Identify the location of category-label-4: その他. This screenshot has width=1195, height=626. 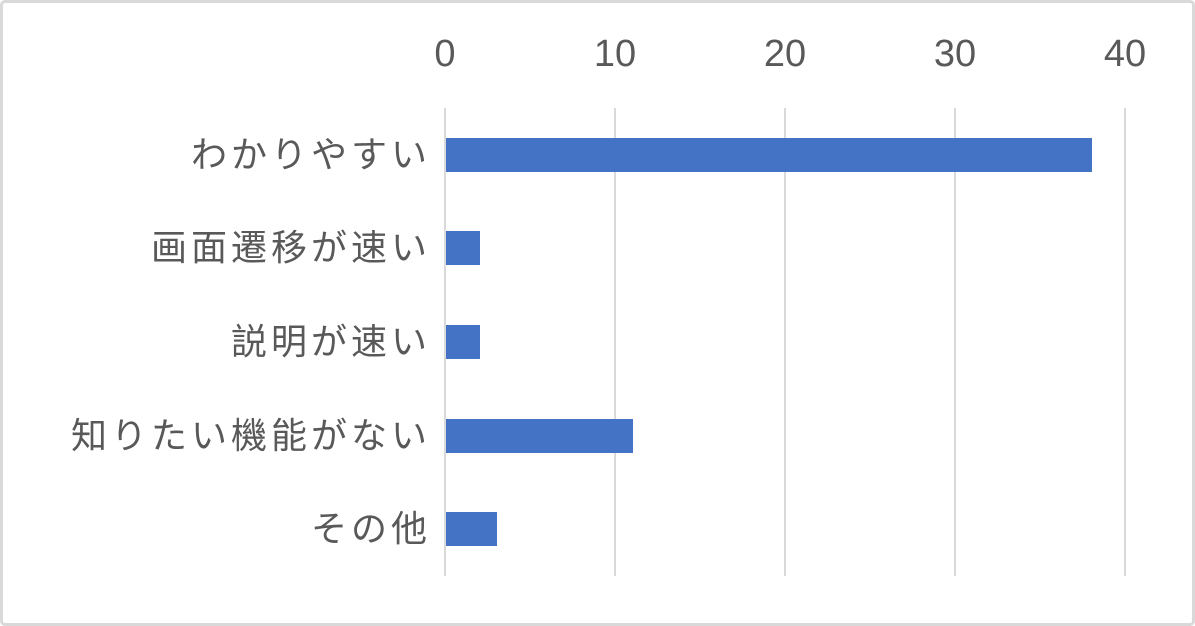
(370, 529).